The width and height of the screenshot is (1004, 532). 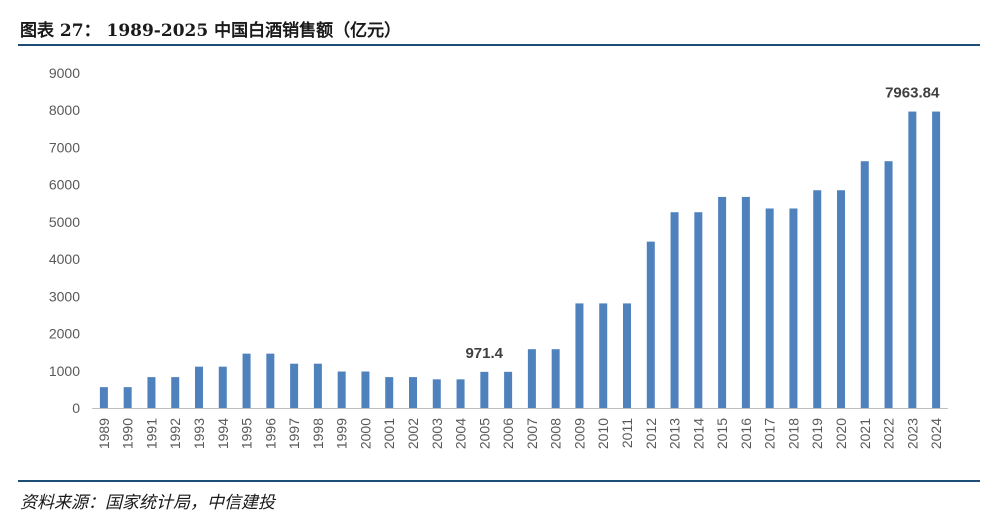 I want to click on x-tick-label: 2021, so click(x=865, y=433).